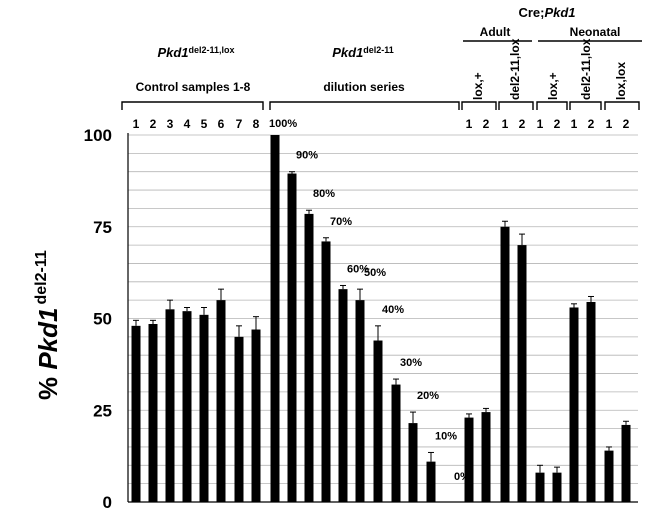 The image size is (654, 525). What do you see at coordinates (170, 124) in the screenshot?
I see `x-tick-label: 3` at bounding box center [170, 124].